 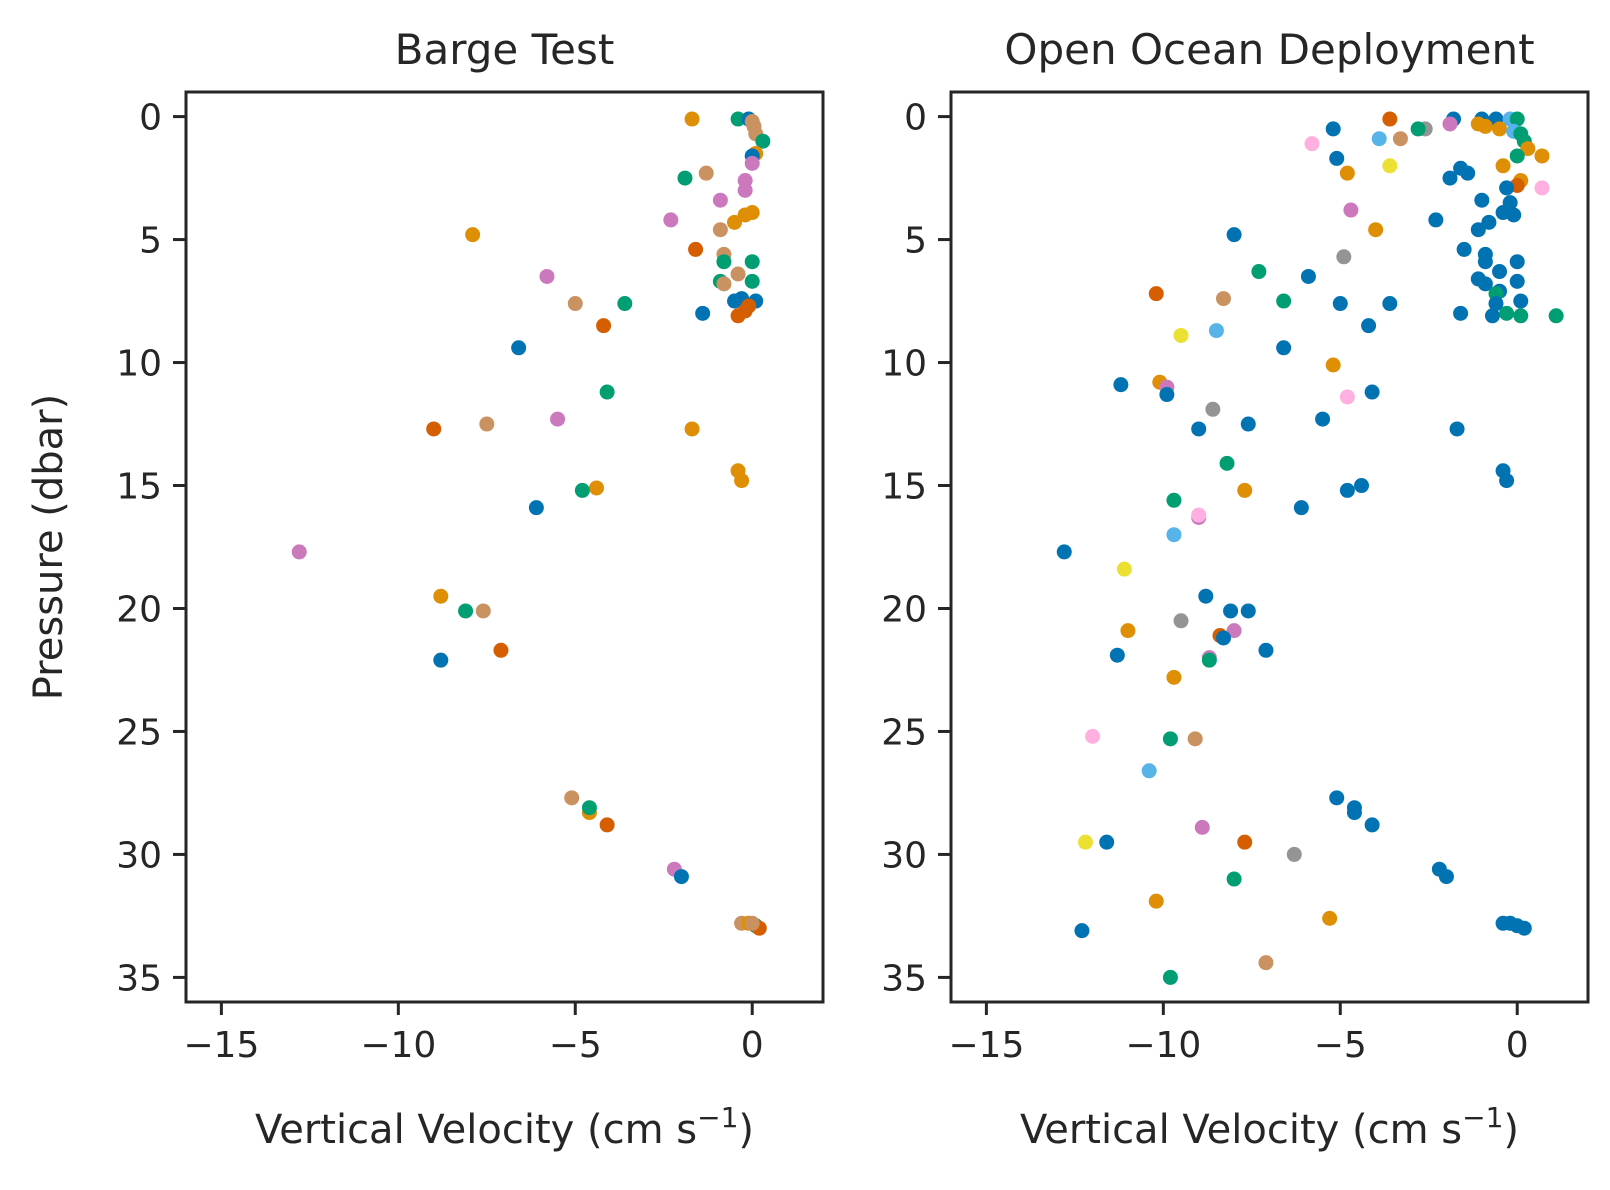 What do you see at coordinates (1163, 1045) in the screenshot?
I see `x-tick-label: −10` at bounding box center [1163, 1045].